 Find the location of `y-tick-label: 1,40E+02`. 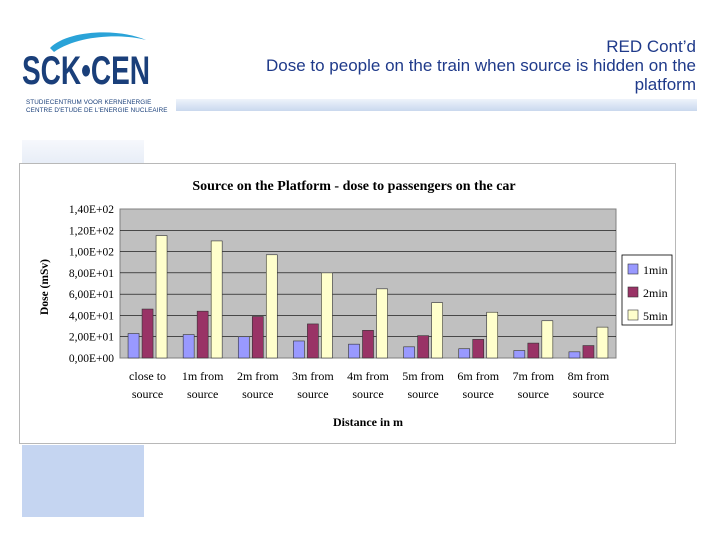

y-tick-label: 1,40E+02 is located at coordinates (91, 210).